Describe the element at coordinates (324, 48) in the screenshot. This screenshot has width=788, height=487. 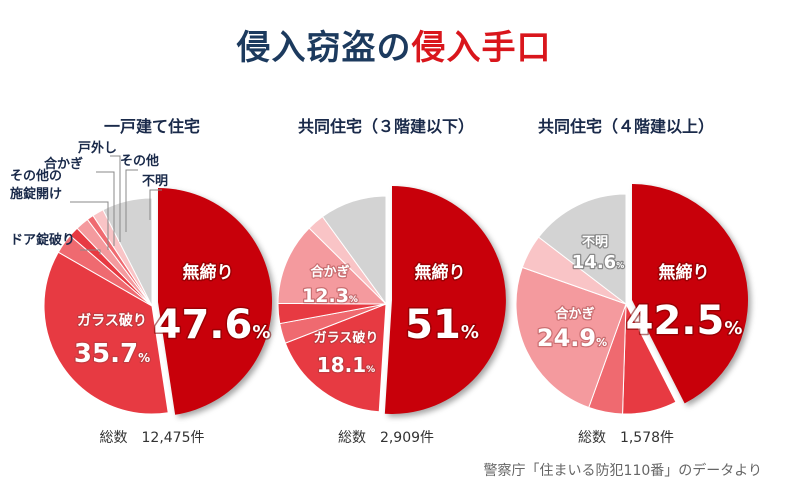
I see `title-part1: 侵入窃盗の` at that location.